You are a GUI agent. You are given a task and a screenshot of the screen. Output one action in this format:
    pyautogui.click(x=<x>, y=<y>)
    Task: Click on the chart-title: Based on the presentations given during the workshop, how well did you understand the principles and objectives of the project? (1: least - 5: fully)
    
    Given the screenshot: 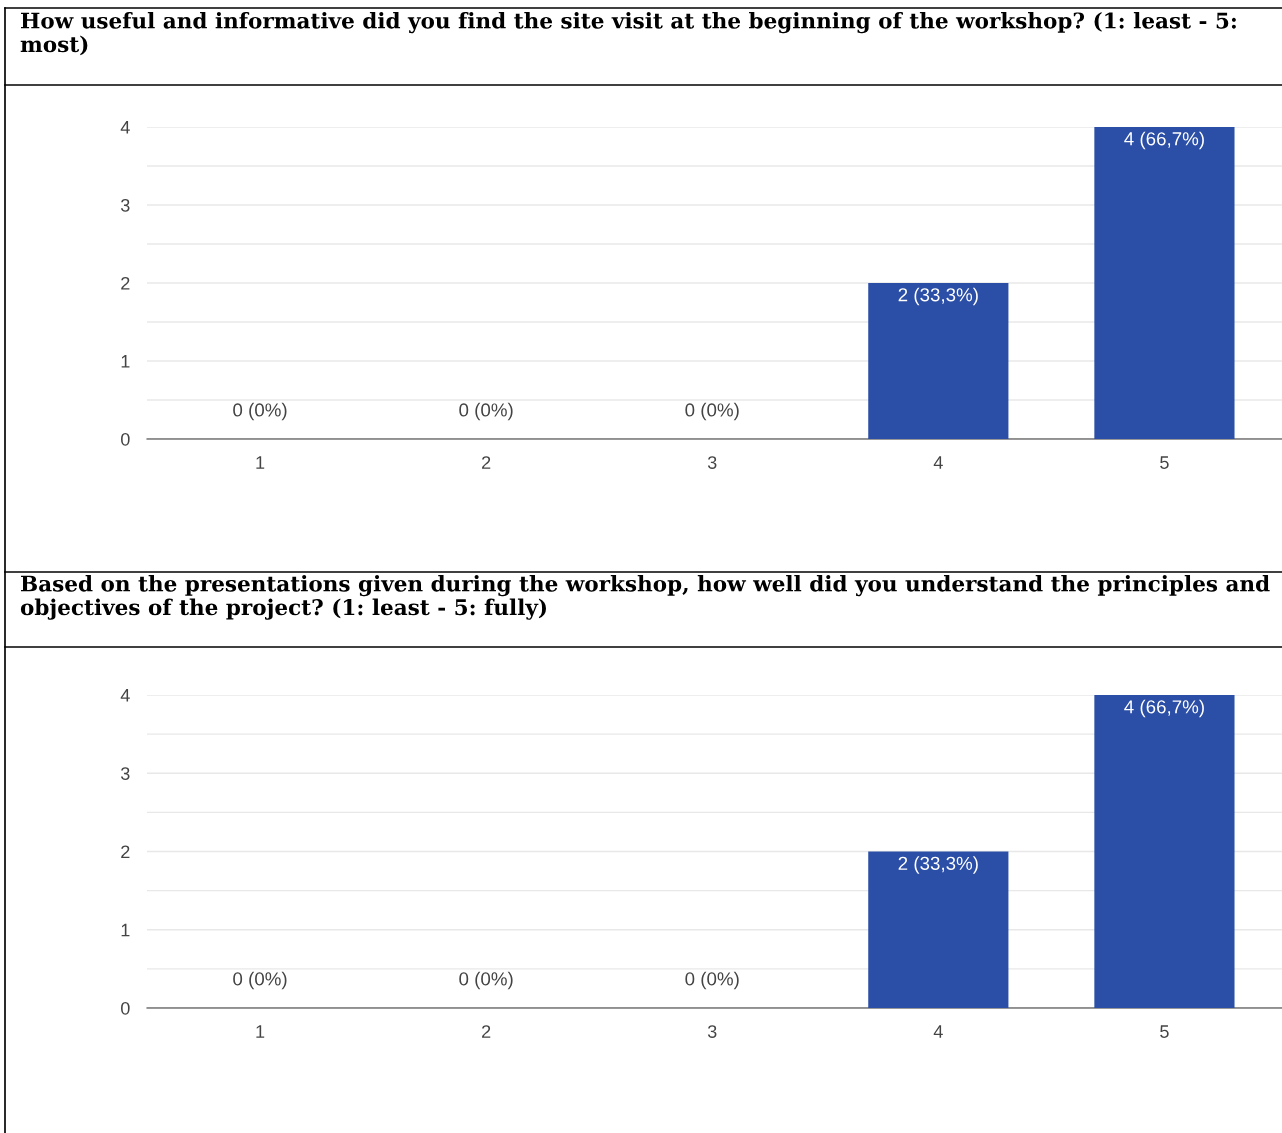 What is the action you would take?
    pyautogui.click(x=645, y=597)
    